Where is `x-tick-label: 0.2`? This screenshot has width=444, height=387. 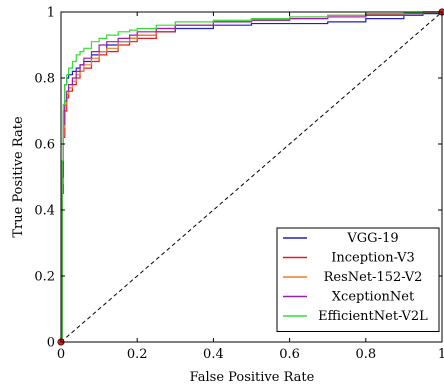 x-tick-label: 0.2 is located at coordinates (137, 354).